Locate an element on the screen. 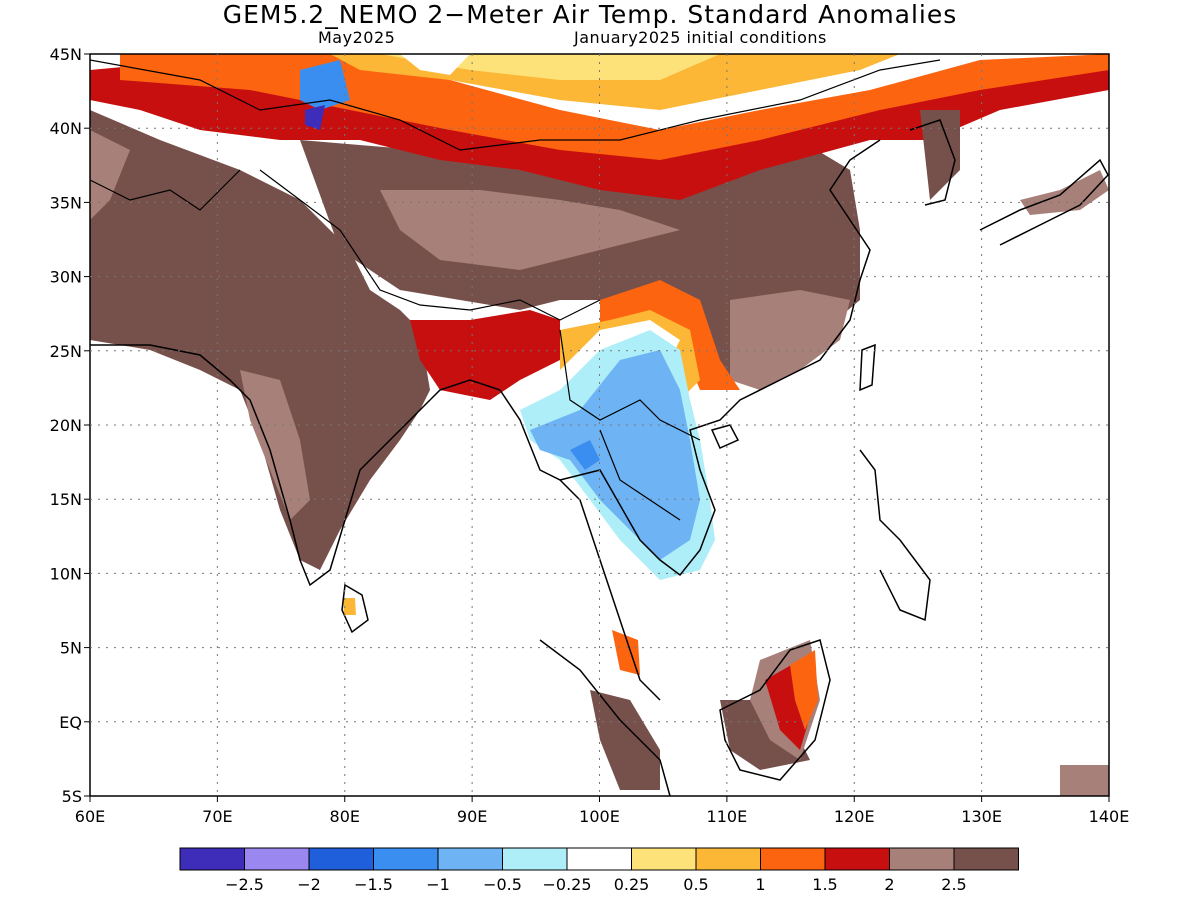 This screenshot has height=900, width=1200. lon-label: 130E is located at coordinates (981, 816).